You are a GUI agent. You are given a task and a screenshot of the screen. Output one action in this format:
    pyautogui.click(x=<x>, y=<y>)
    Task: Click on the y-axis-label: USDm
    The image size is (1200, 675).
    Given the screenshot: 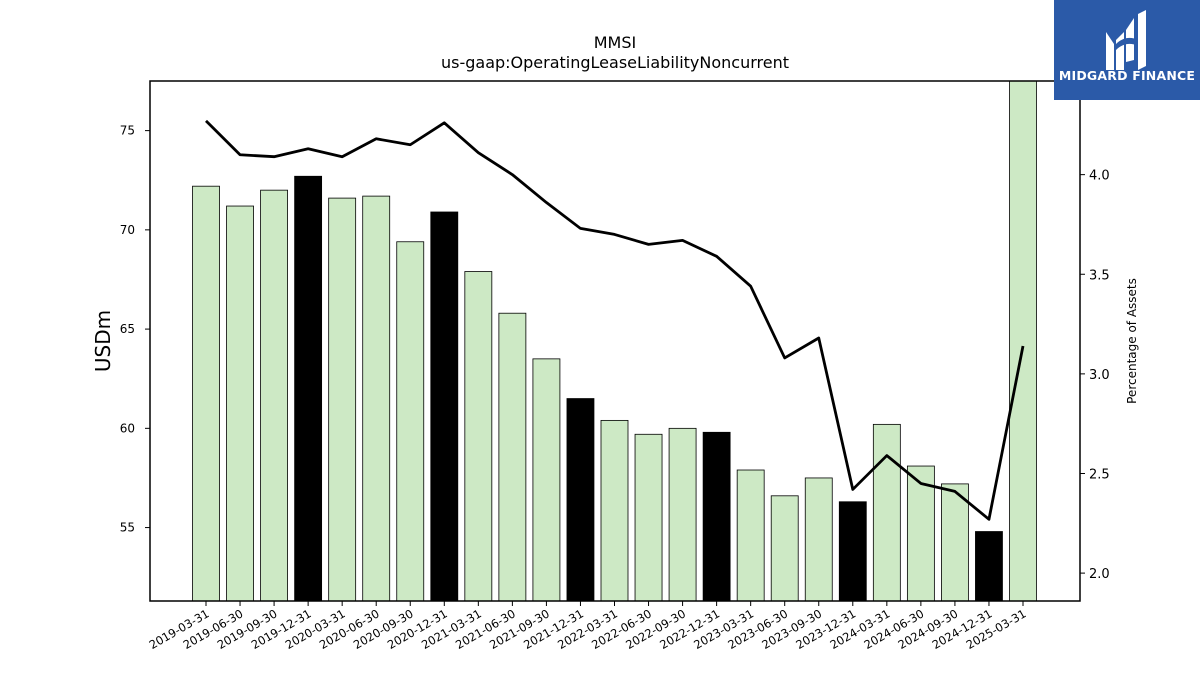 What is the action you would take?
    pyautogui.click(x=103, y=341)
    